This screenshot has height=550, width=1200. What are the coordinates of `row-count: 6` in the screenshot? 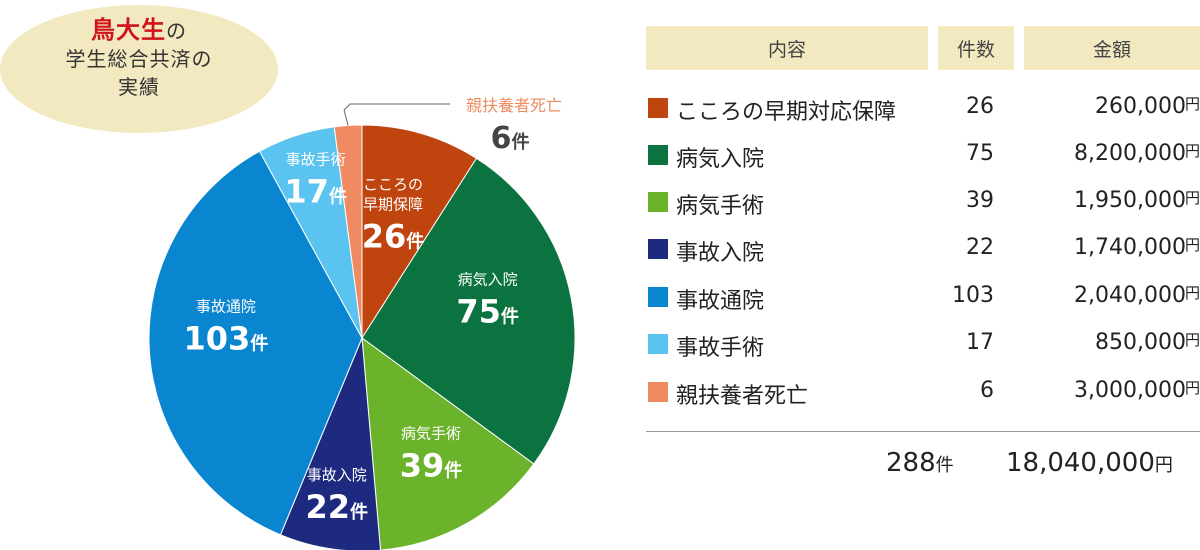 It's located at (987, 390).